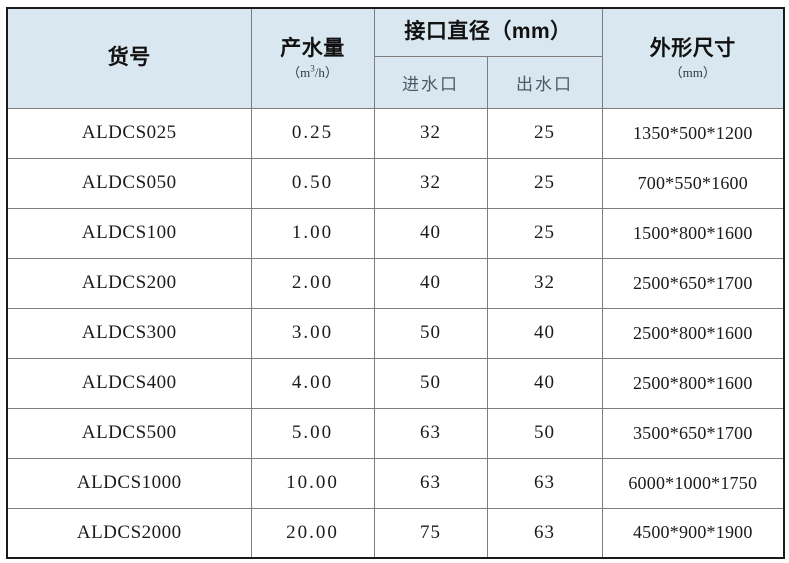  I want to click on cell-dimension: 3500*650*1700, so click(693, 433).